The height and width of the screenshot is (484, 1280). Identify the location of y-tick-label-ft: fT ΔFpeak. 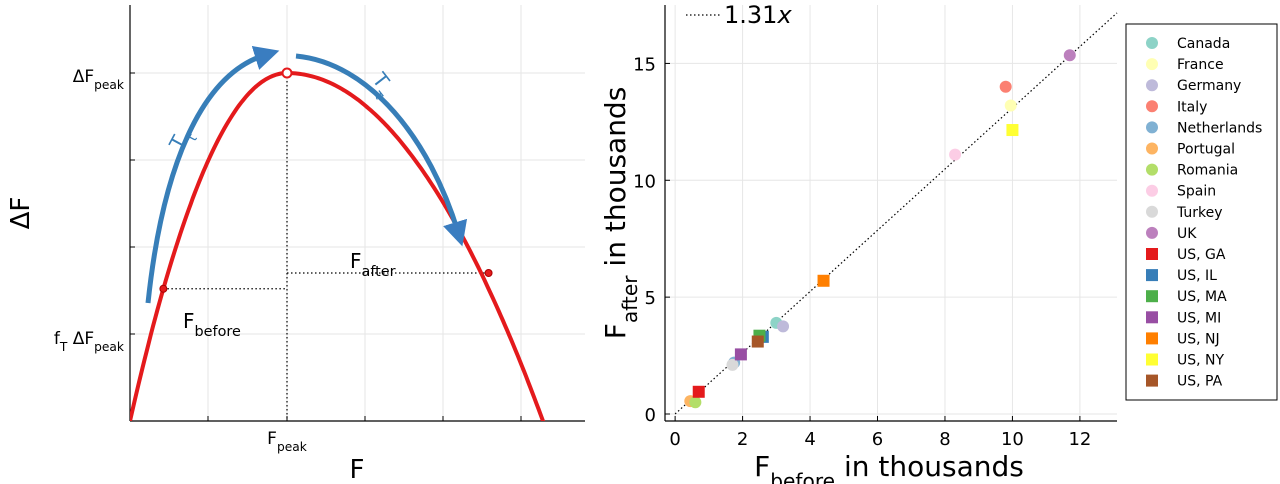
(89, 341).